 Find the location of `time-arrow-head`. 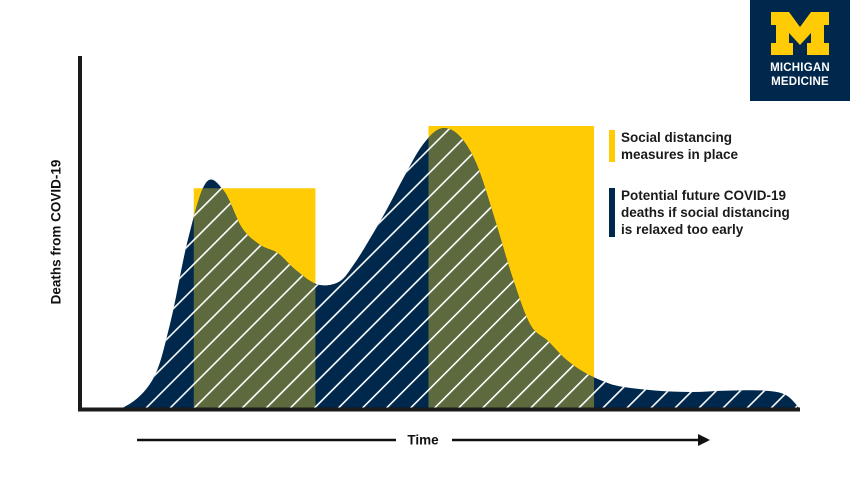

time-arrow-head is located at coordinates (704, 440).